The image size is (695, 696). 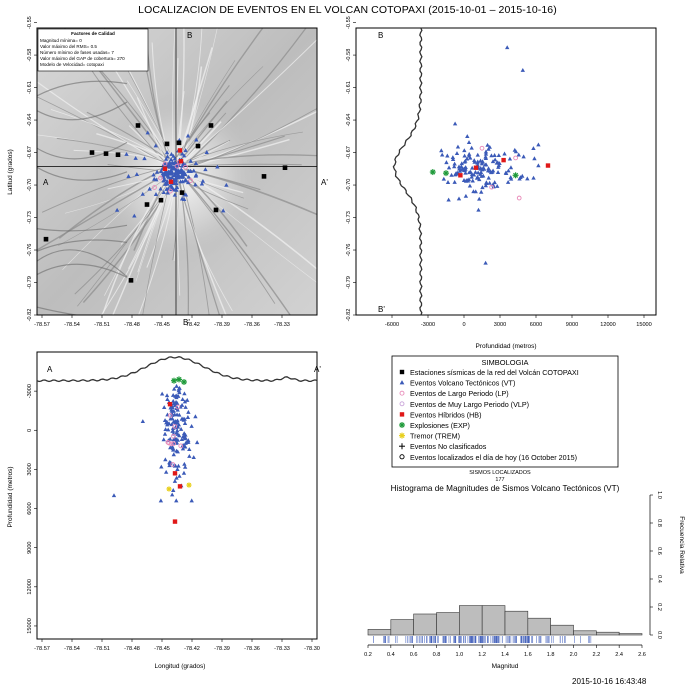 I want to click on map-x-tick-label: -78.57, so click(x=42, y=325).